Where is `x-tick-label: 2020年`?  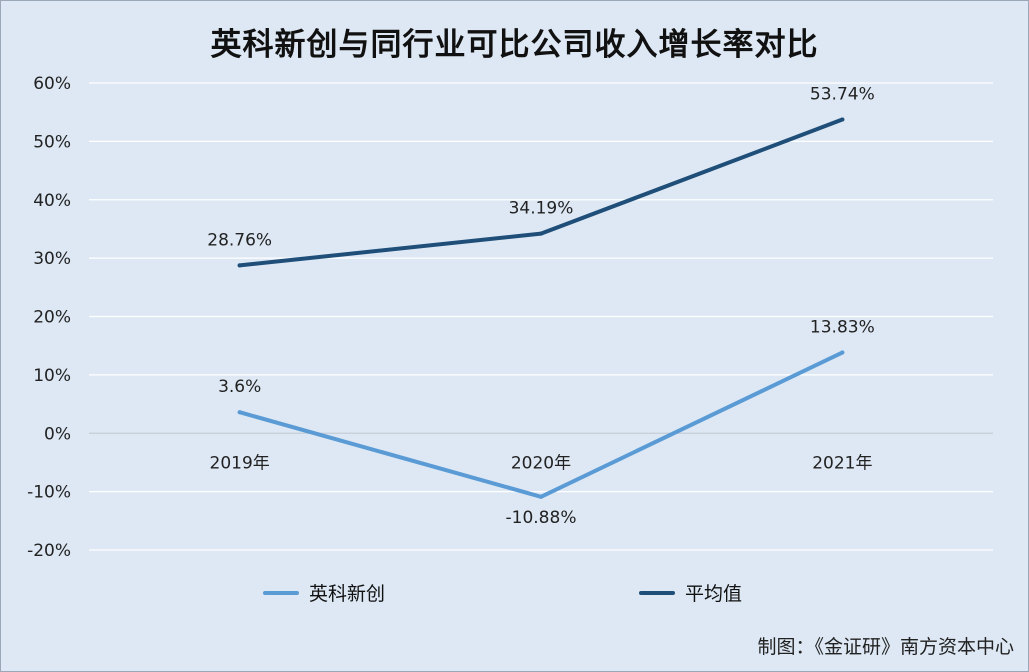
x-tick-label: 2020年 is located at coordinates (541, 463).